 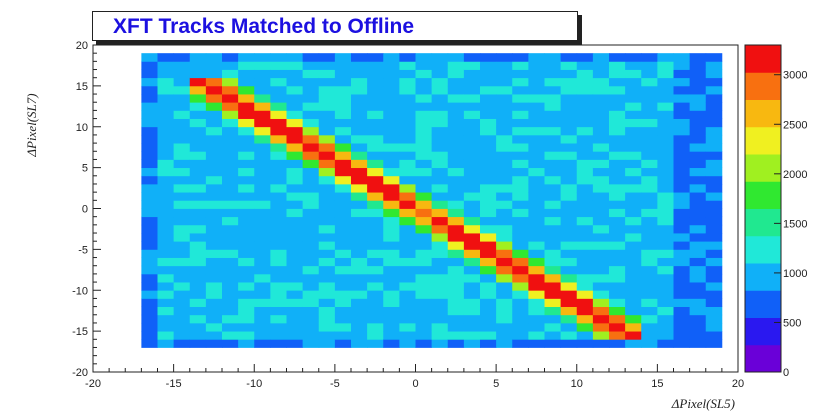 I want to click on x-tick-label: -10, so click(x=254, y=384).